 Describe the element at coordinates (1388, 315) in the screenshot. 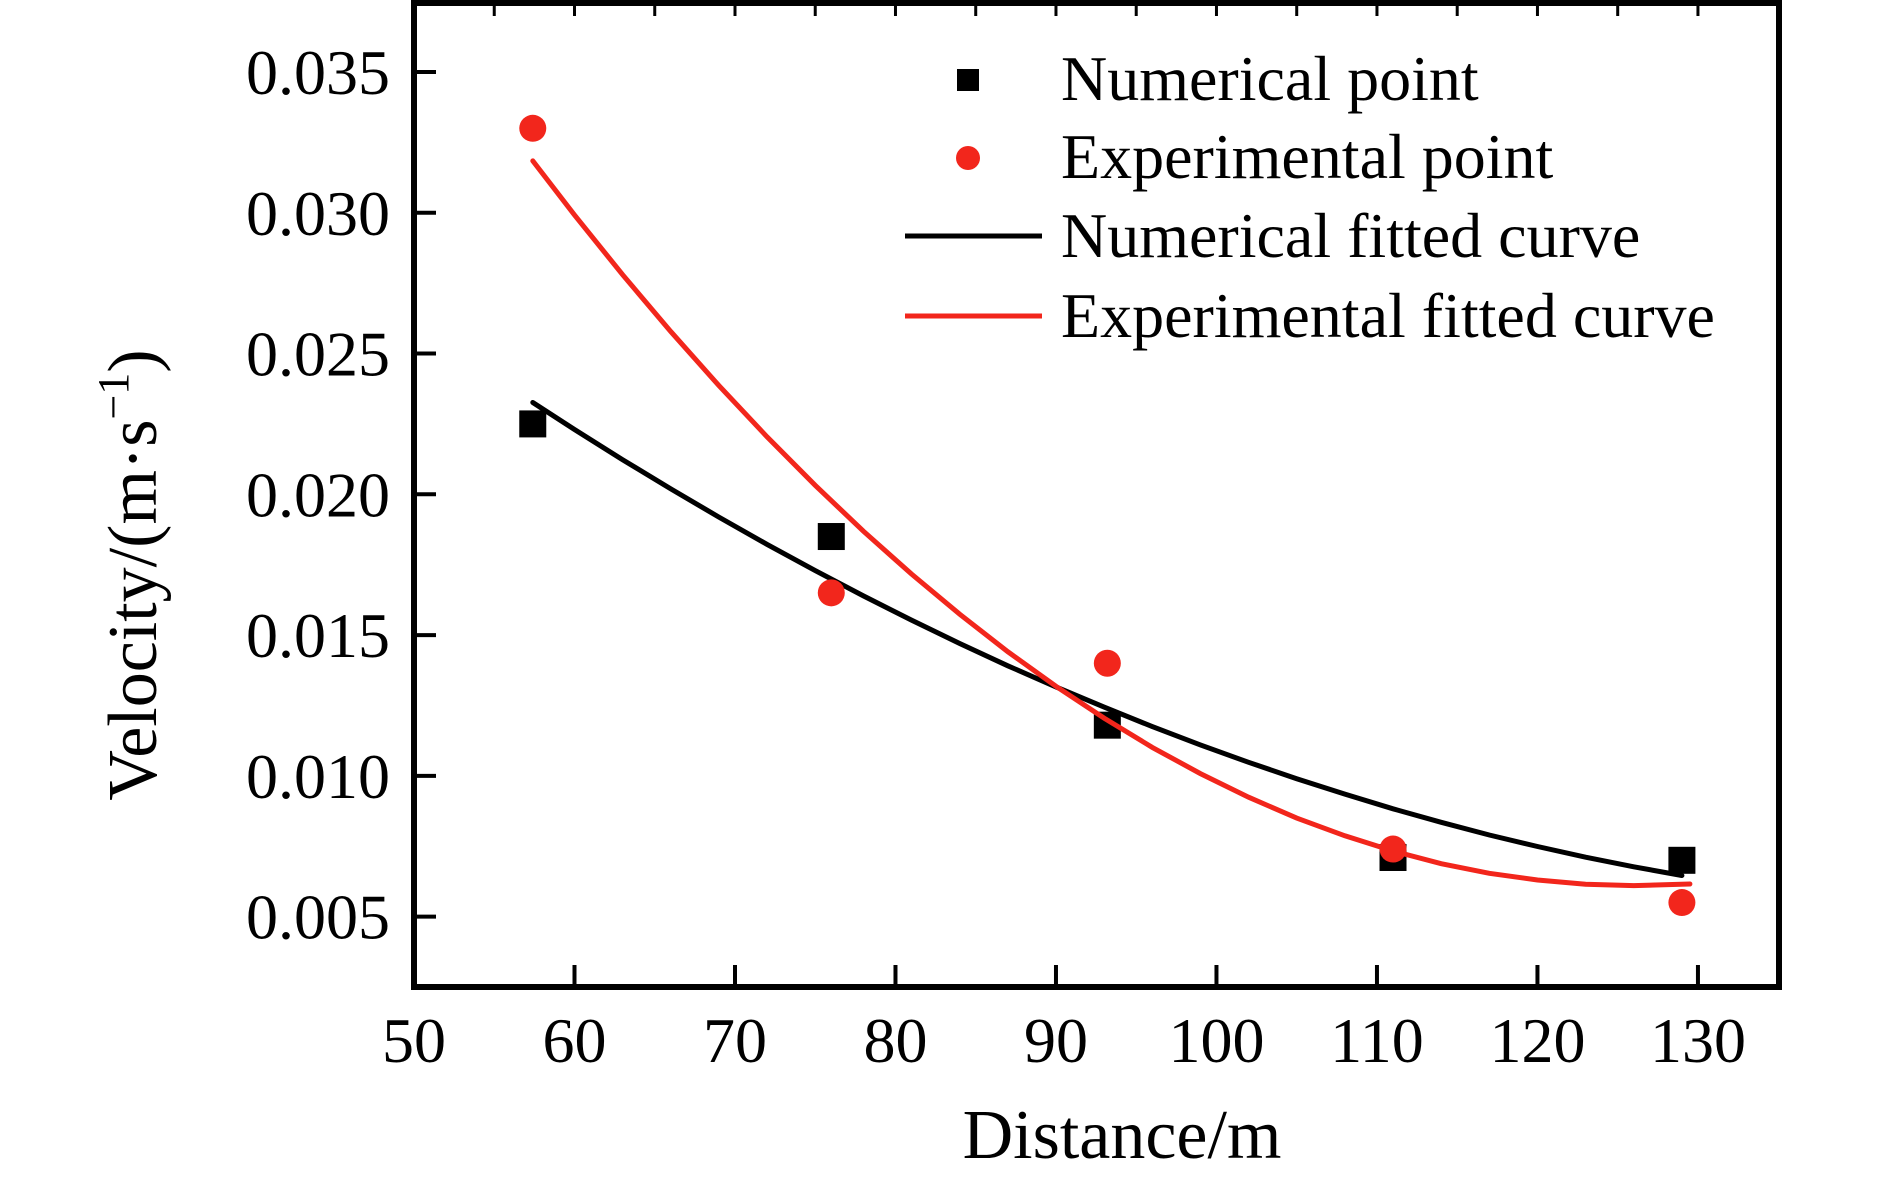

I see `legend-label-experimental-fitted-curve: Experimental fitted curve` at that location.